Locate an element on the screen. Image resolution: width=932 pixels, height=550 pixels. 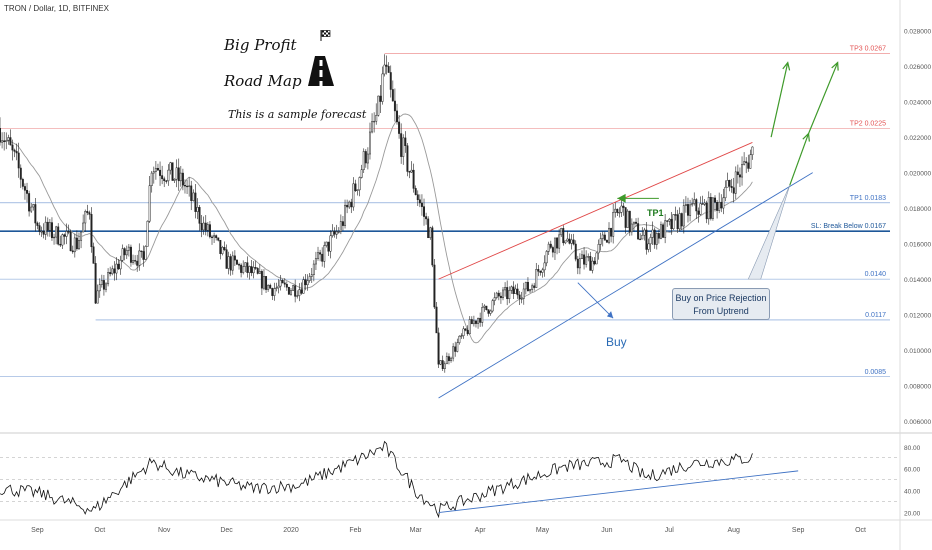
buy-callout: Buy on Price Rejection From Uptrend is located at coordinates (721, 304).